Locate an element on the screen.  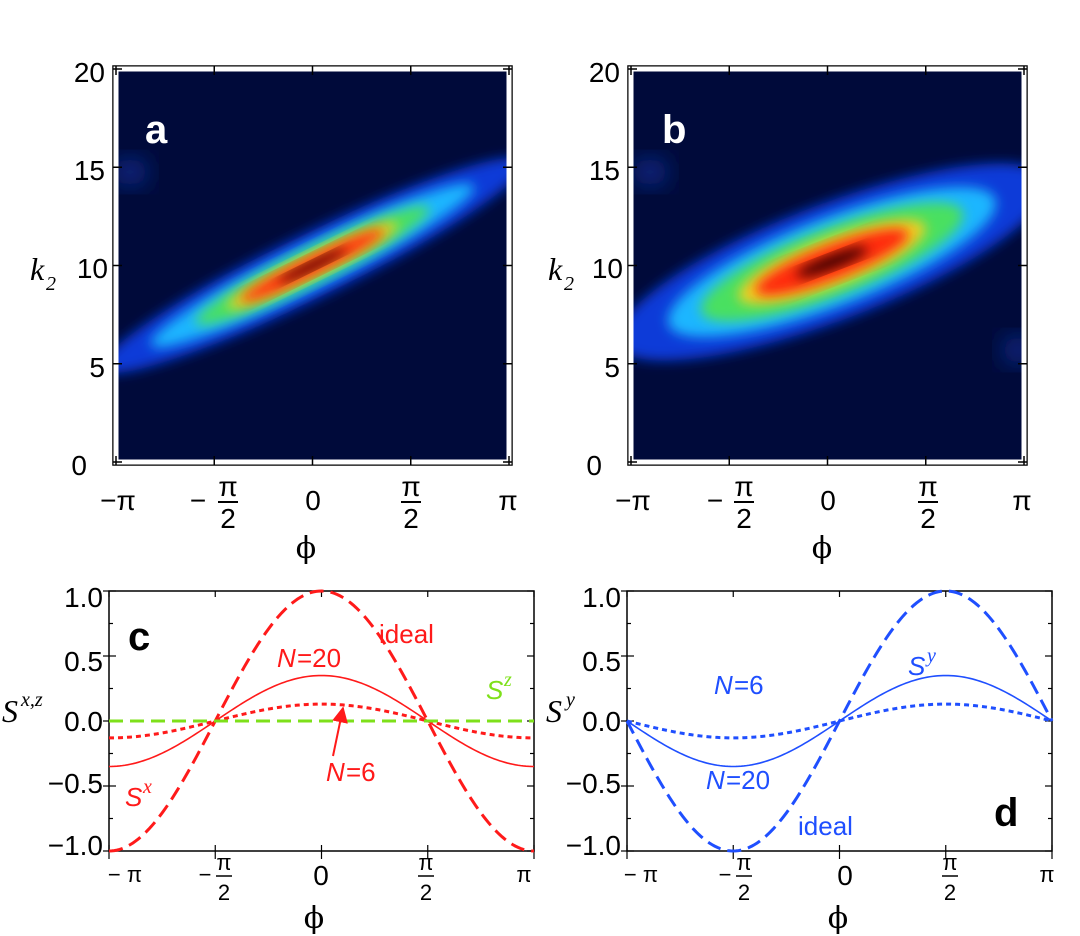
ytick-d-0: 0.0 is located at coordinates (601, 721).